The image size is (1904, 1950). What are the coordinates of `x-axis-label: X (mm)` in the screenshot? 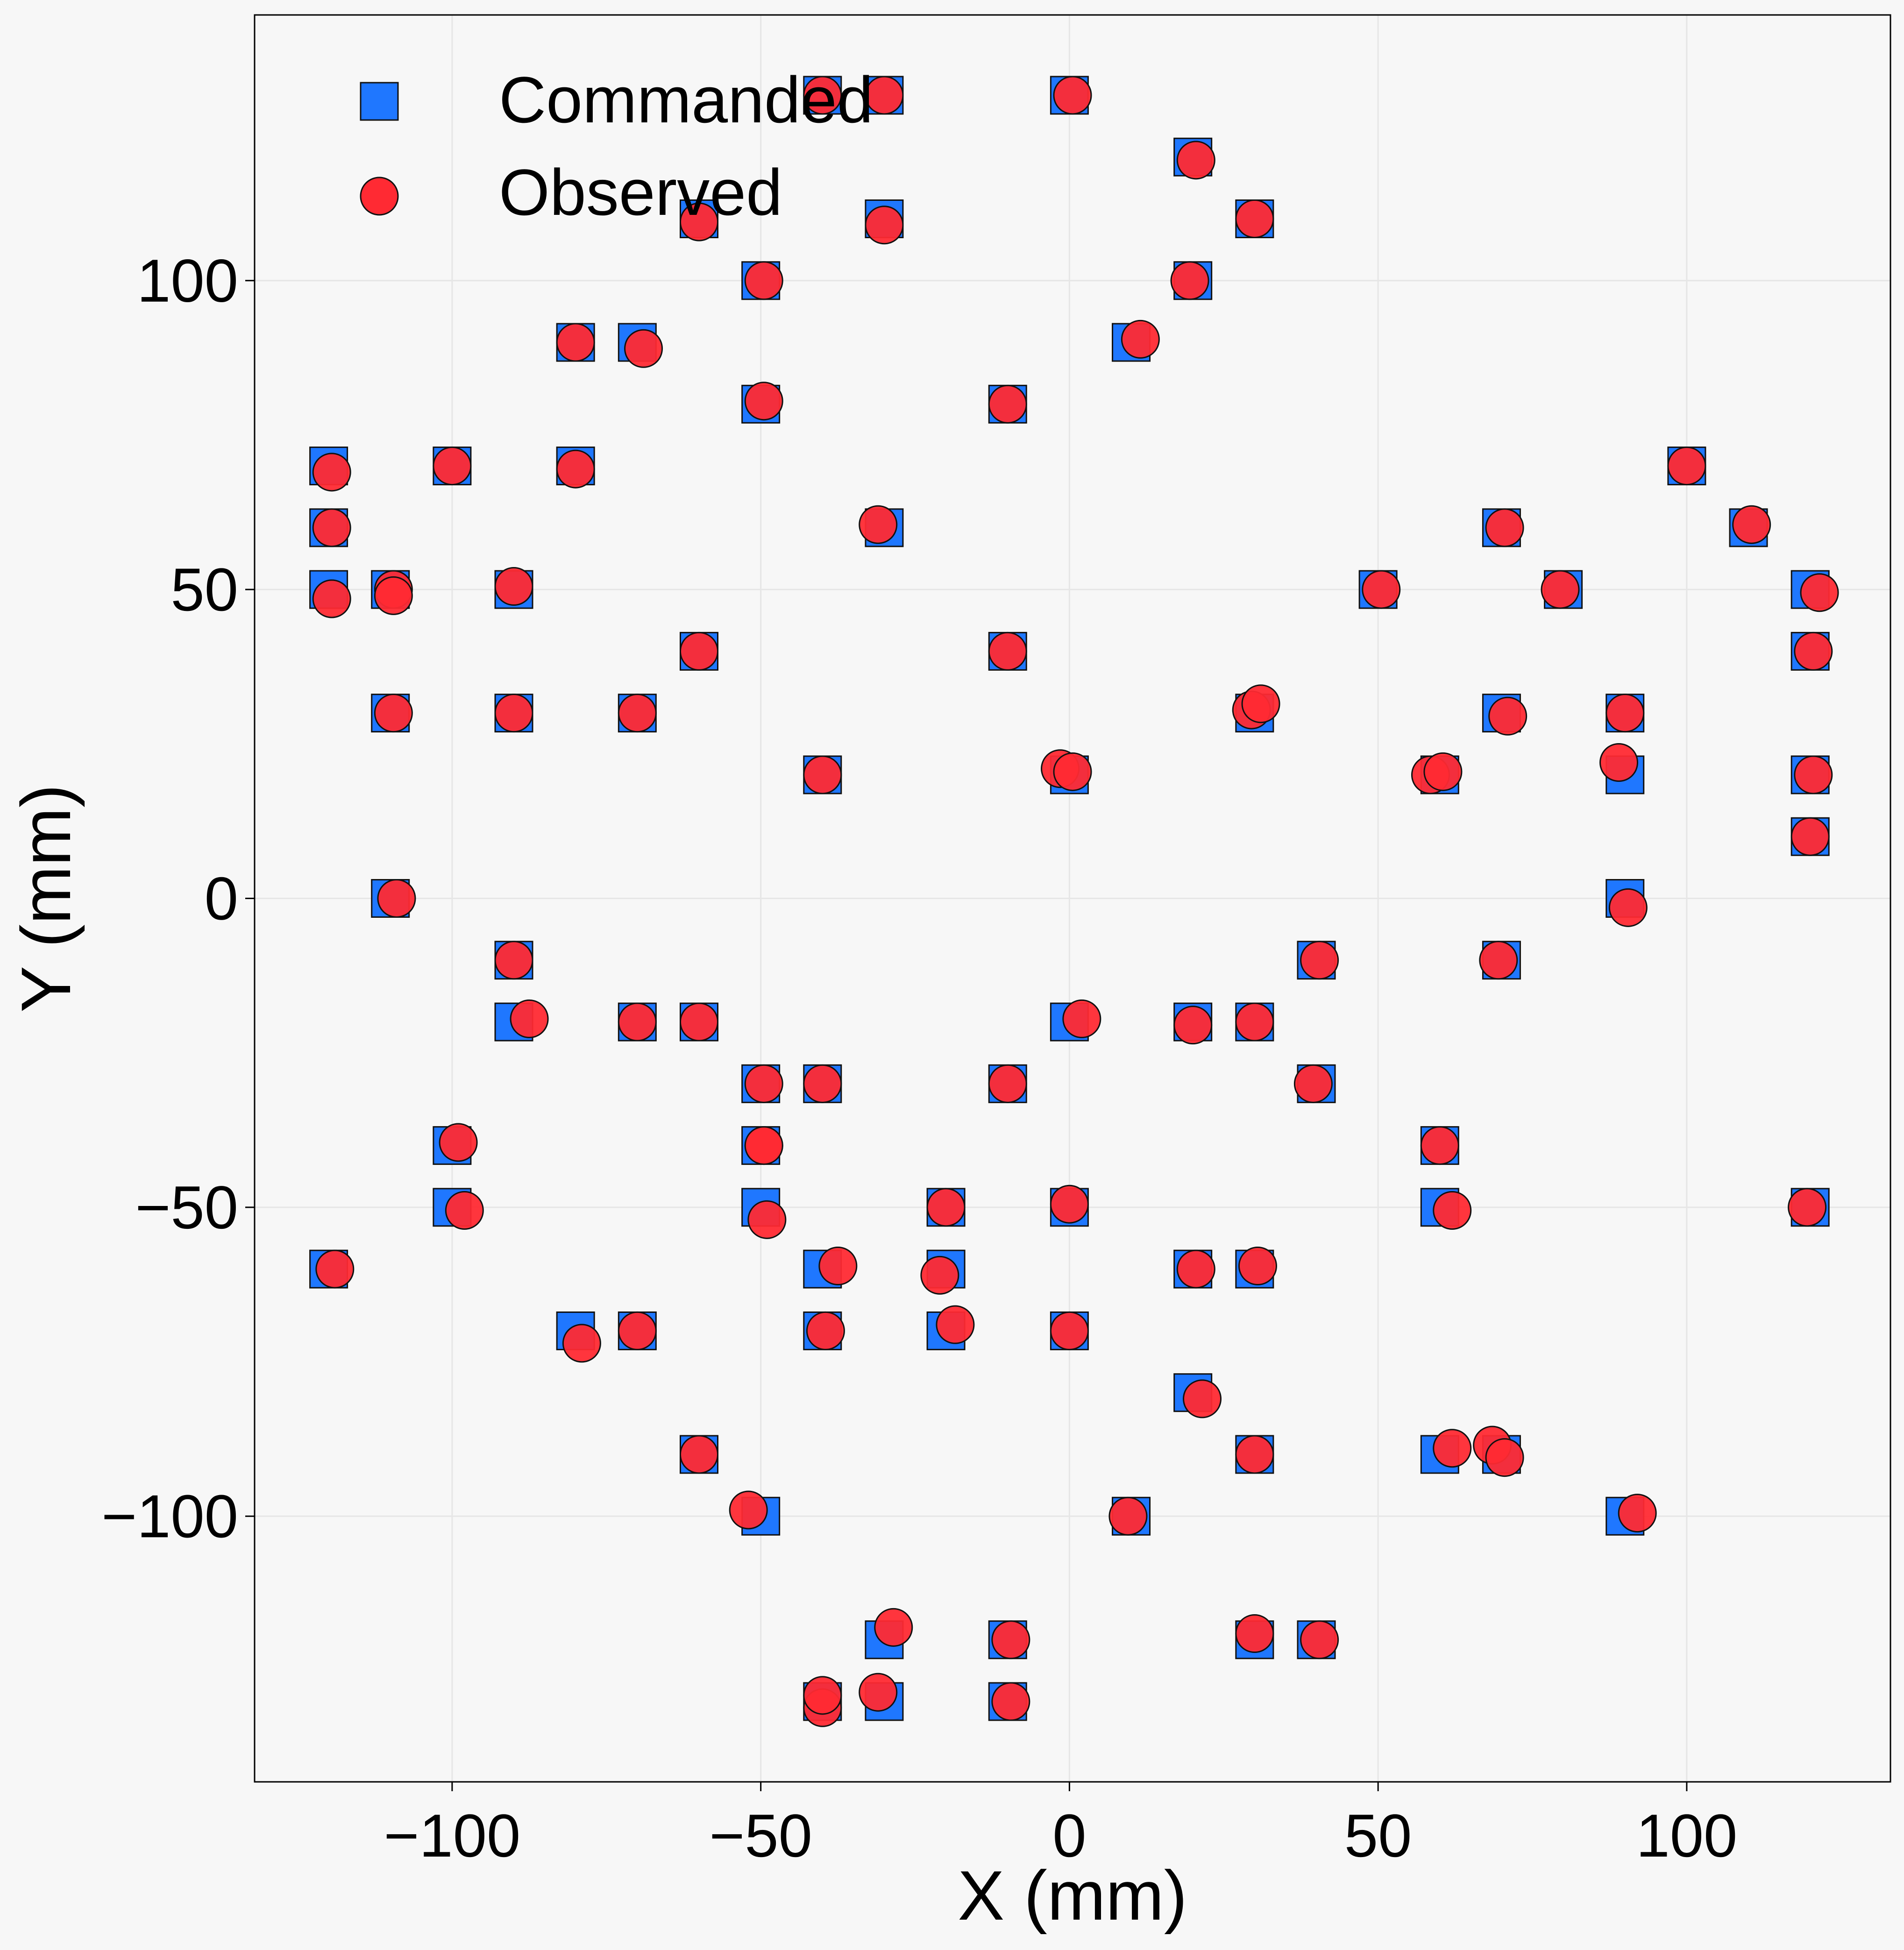 It's located at (1072, 1895).